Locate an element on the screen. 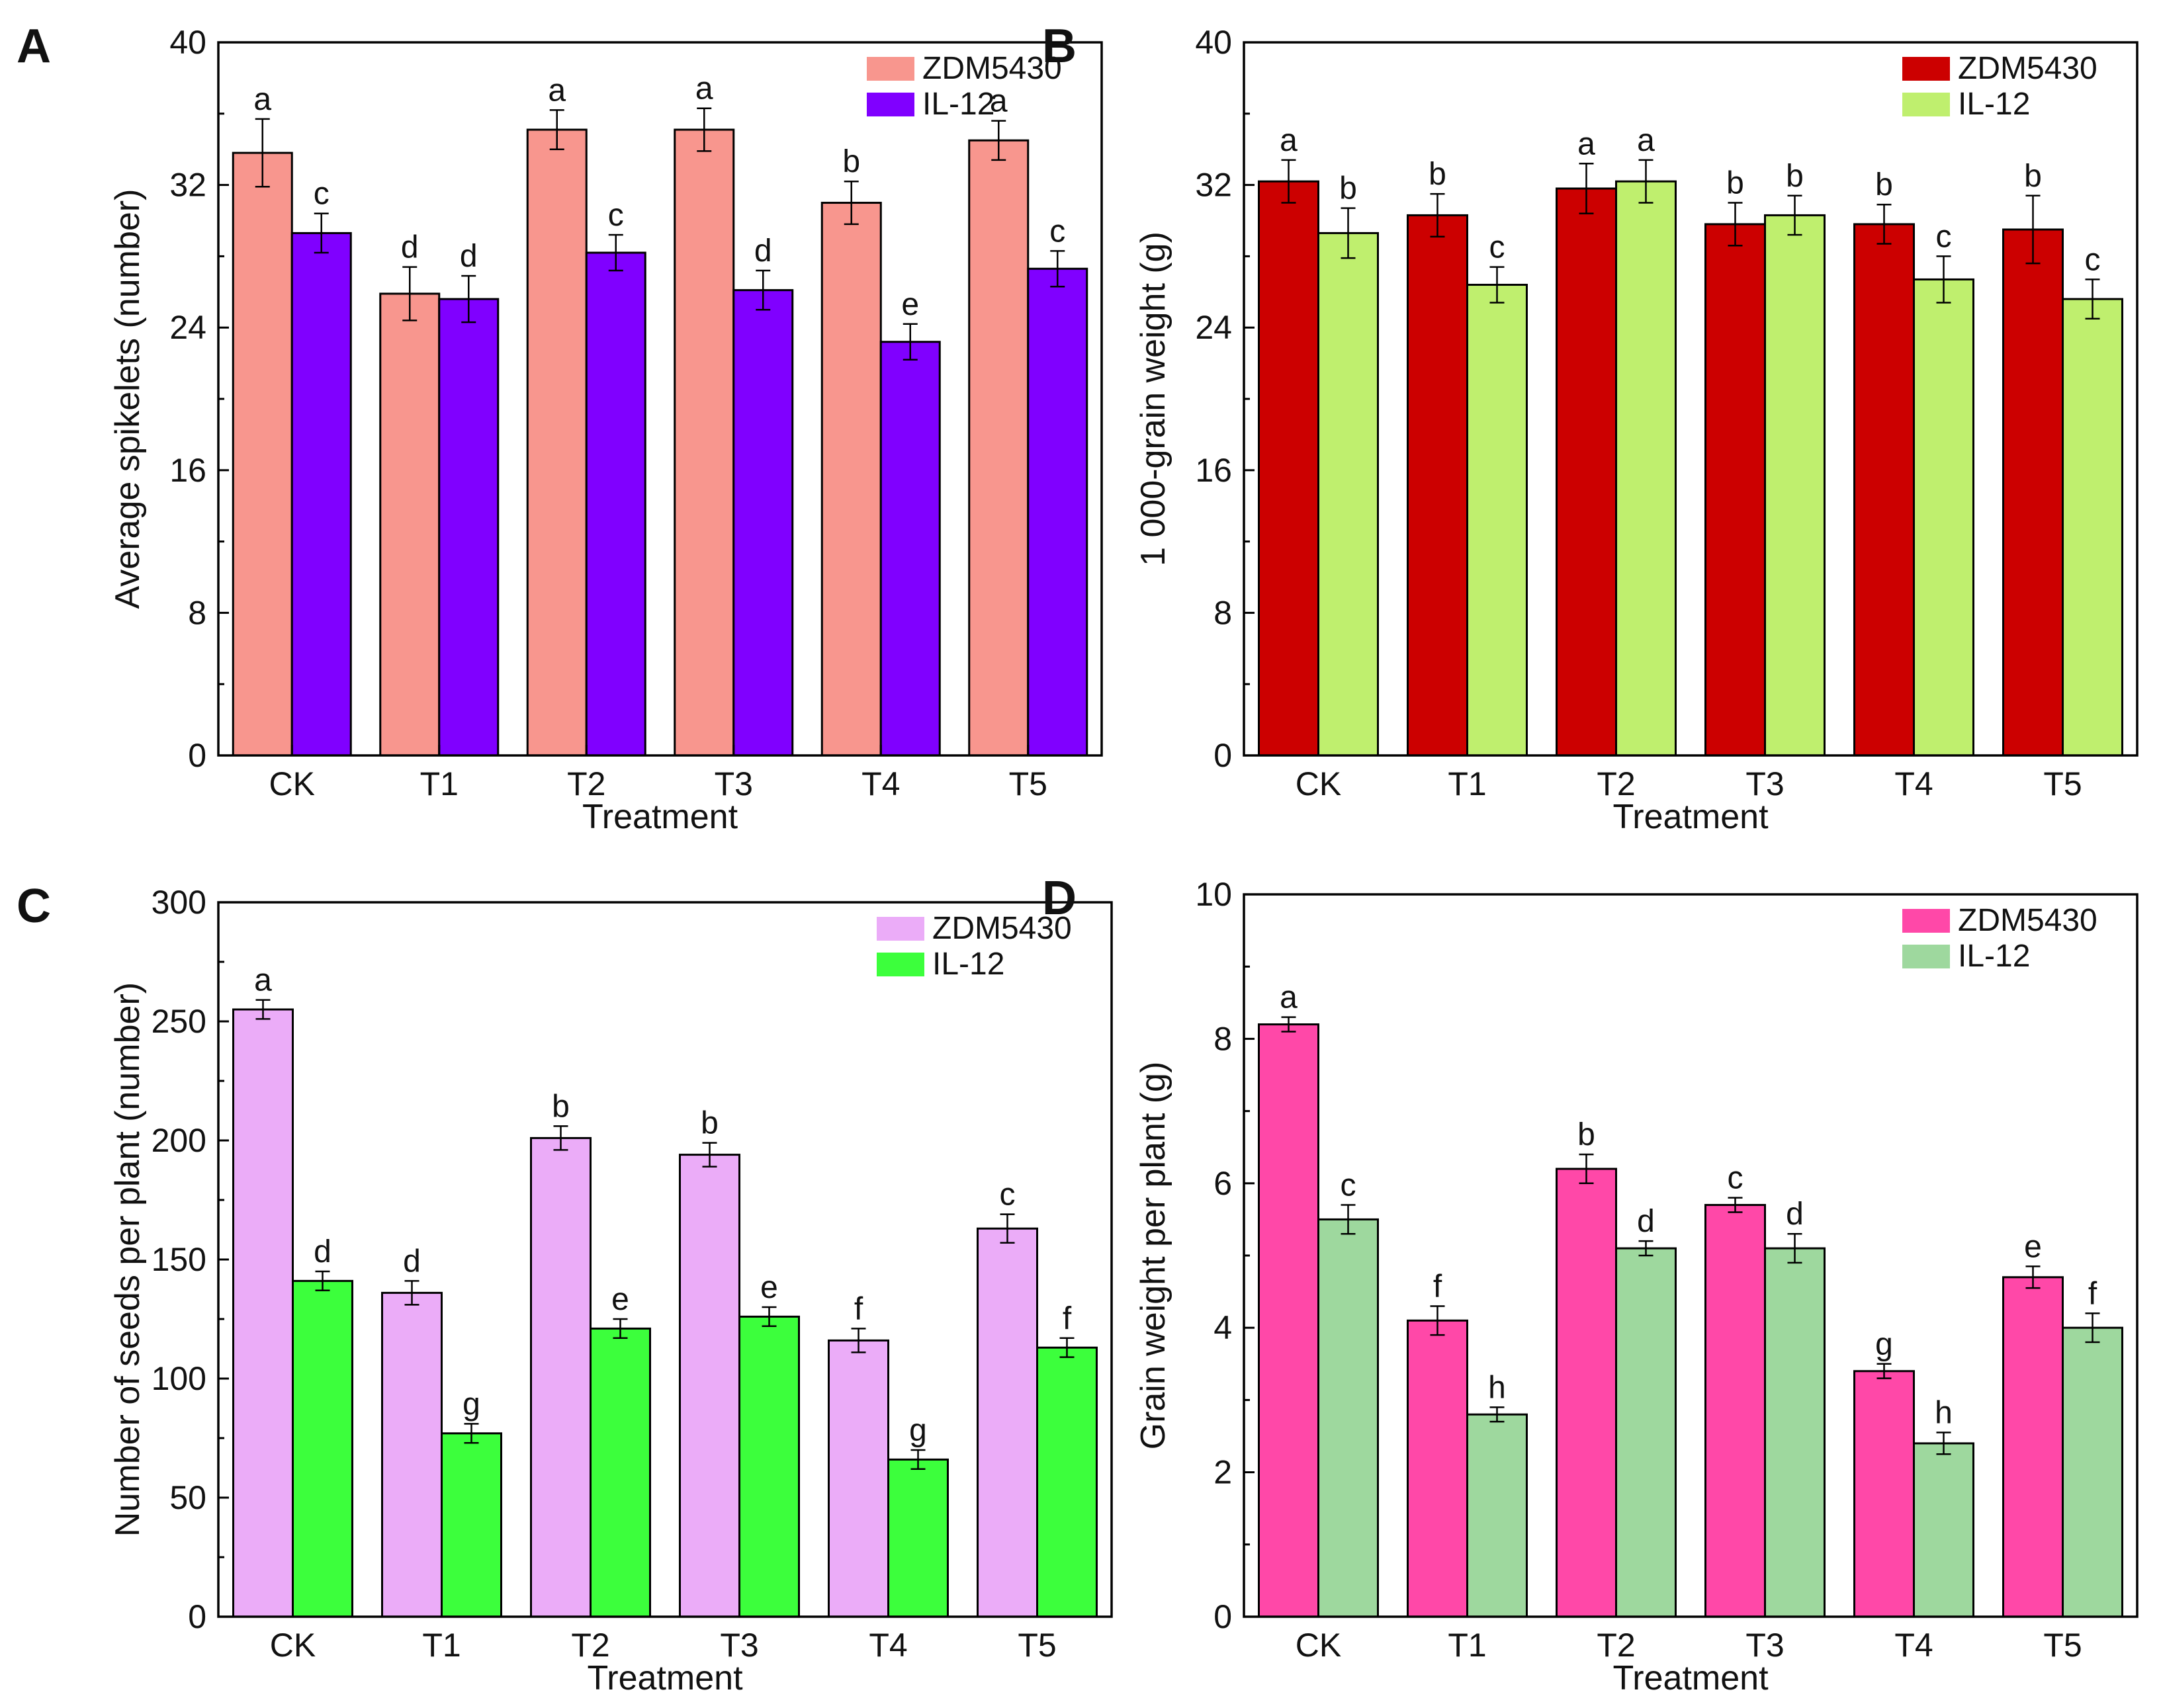 This screenshot has height=1708, width=2161. y-tick-label: 200 is located at coordinates (179, 1141).